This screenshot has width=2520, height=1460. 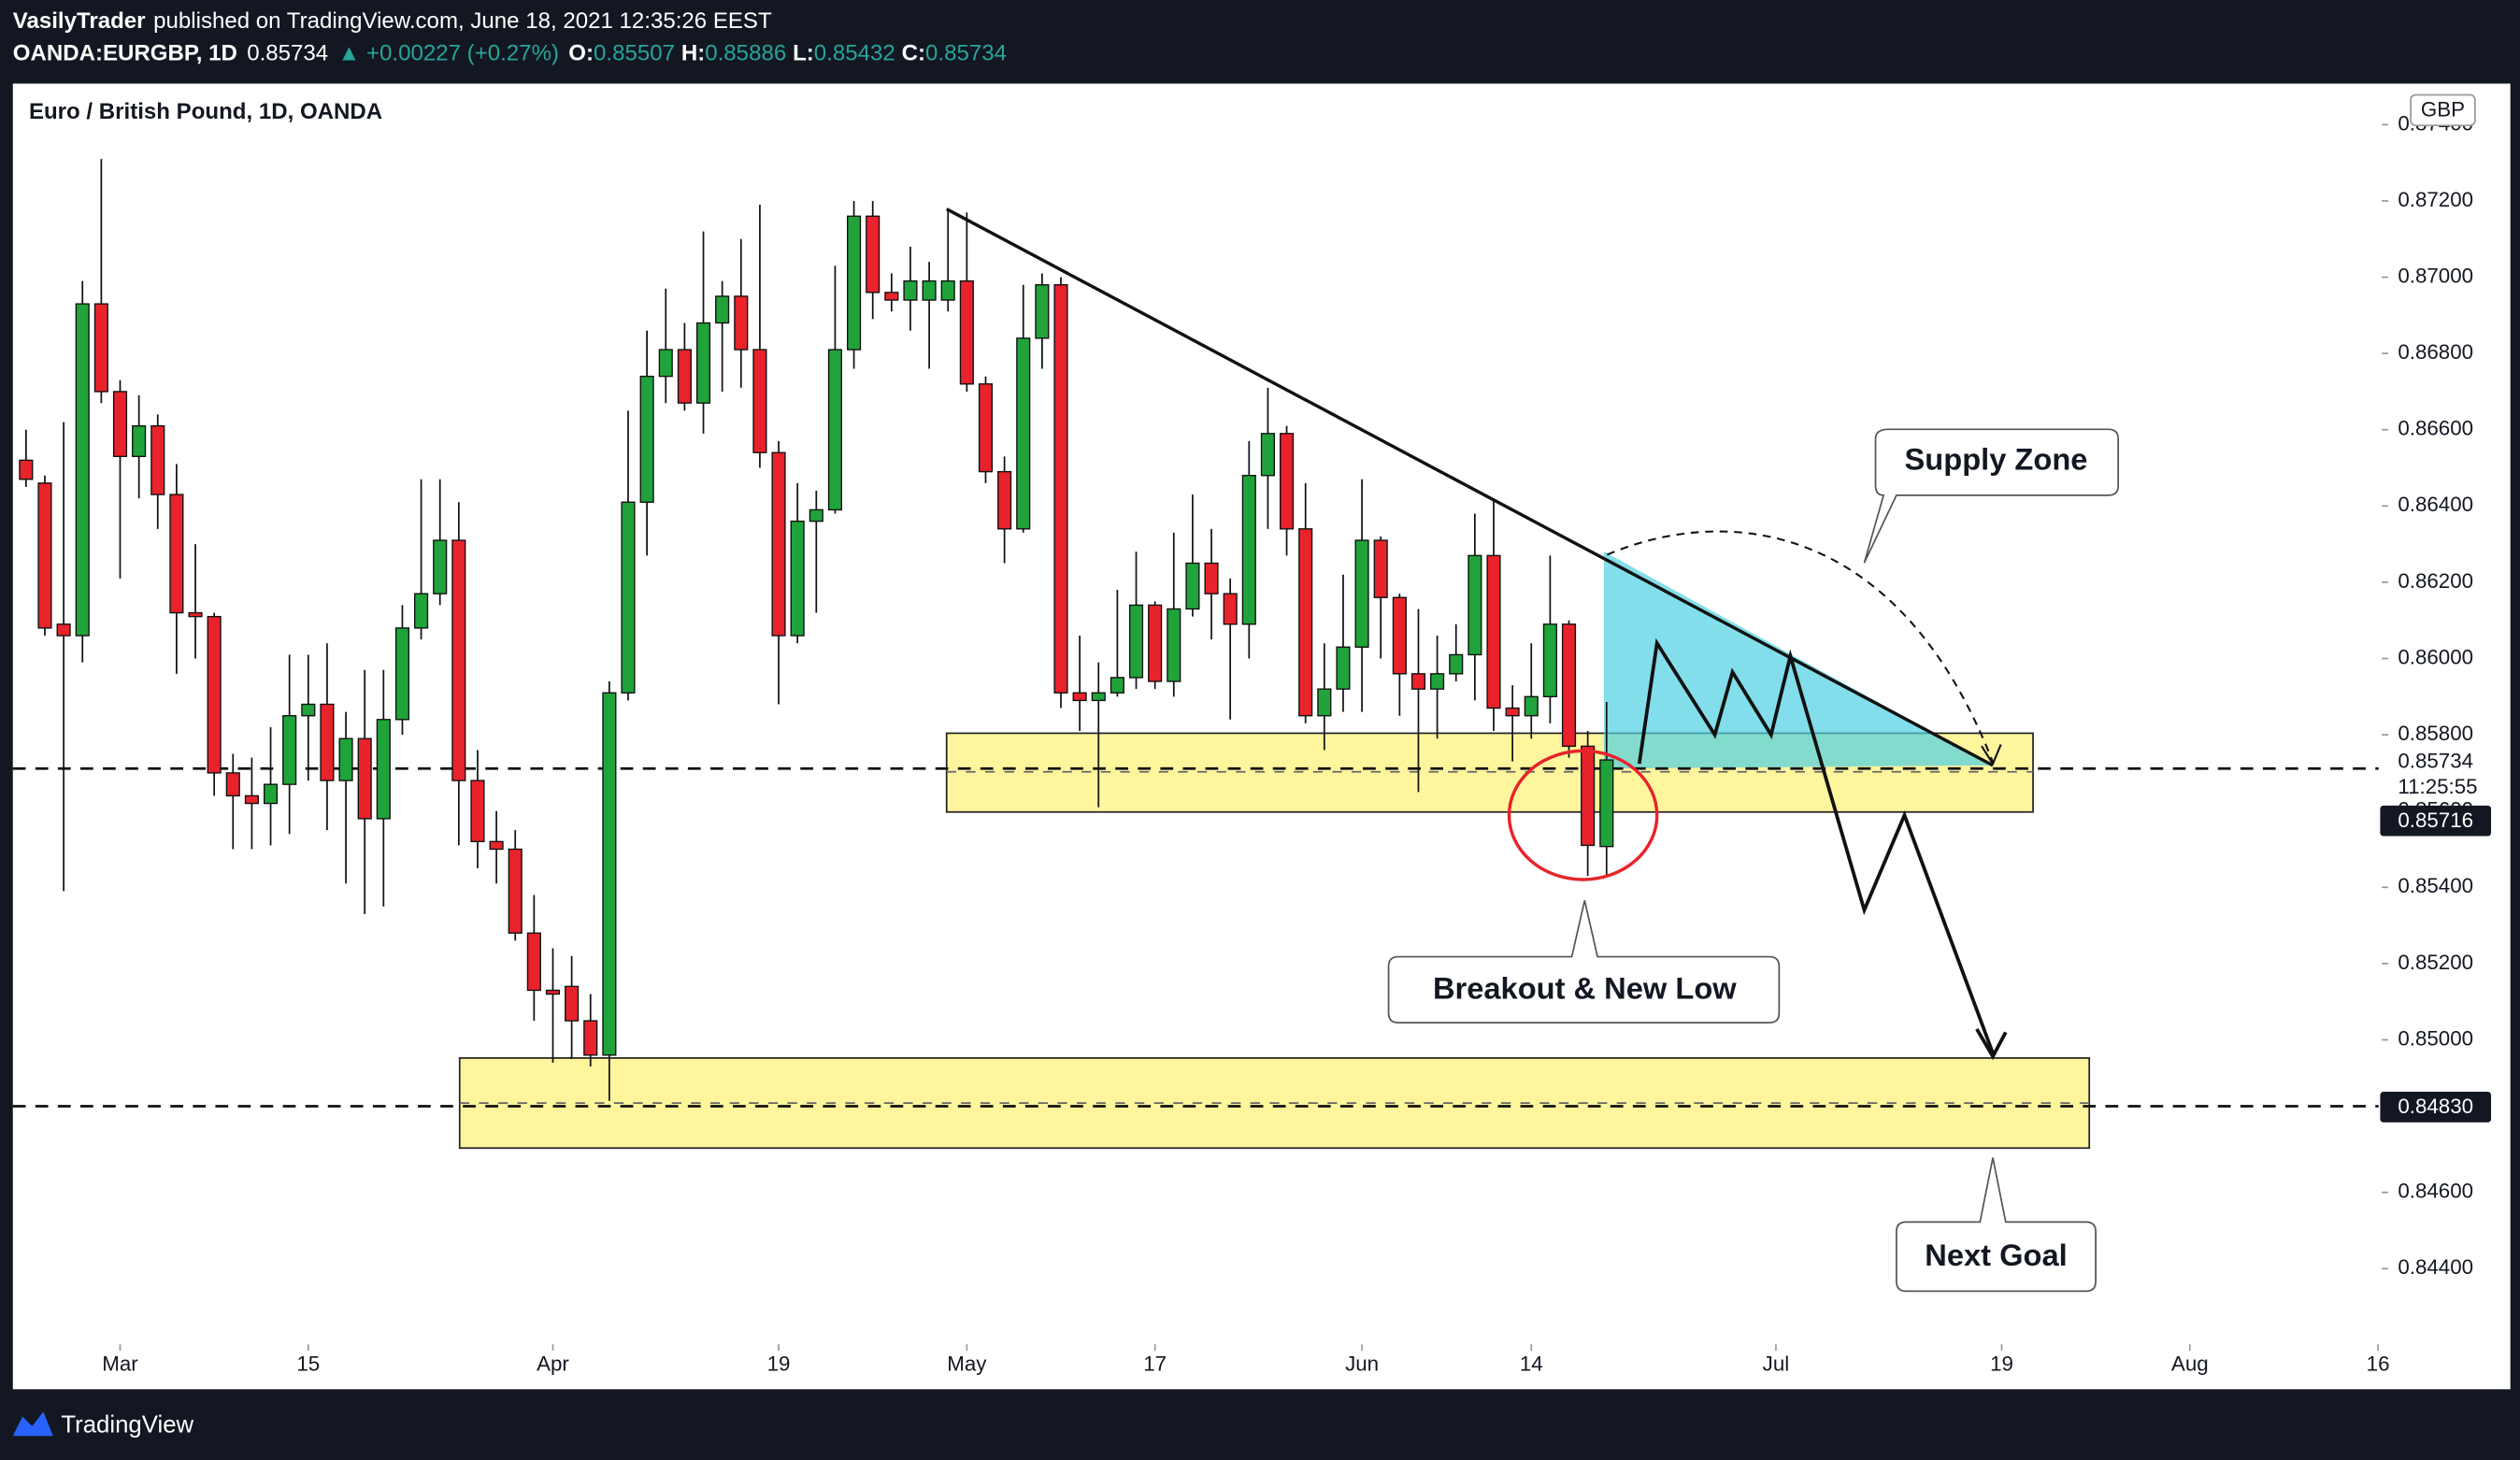 I want to click on ohlc-value: 0.85432, so click(x=854, y=54).